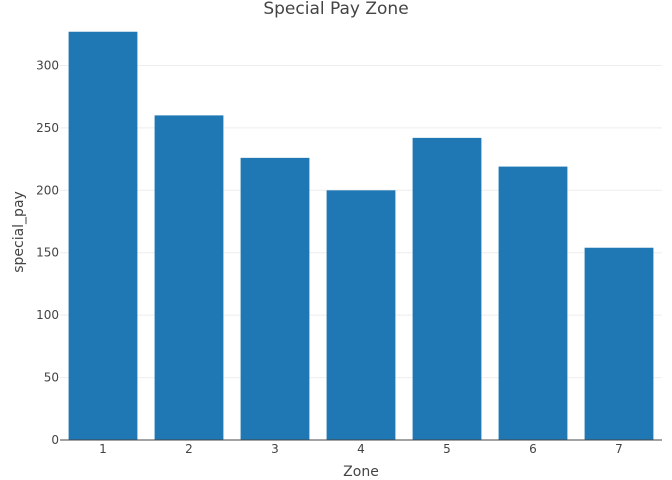 Image resolution: width=672 pixels, height=480 pixels. What do you see at coordinates (51, 378) in the screenshot?
I see `y-tick-label: 50` at bounding box center [51, 378].